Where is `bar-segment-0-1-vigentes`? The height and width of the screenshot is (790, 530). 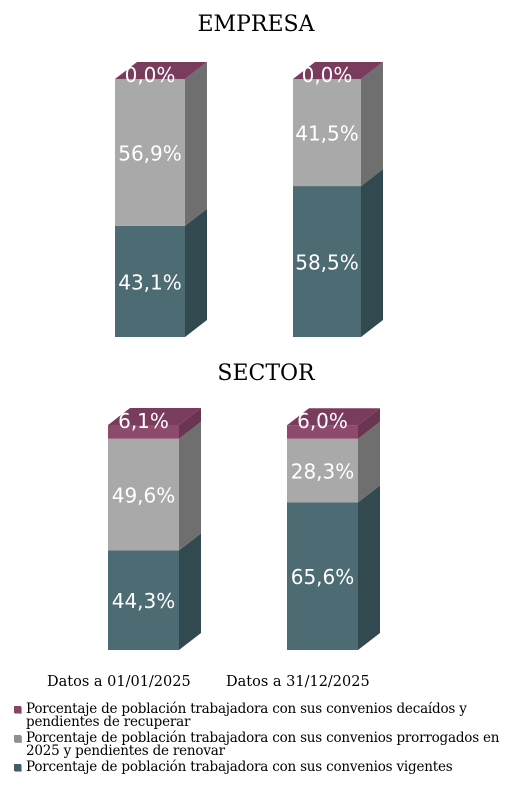 bar-segment-0-1-vigentes is located at coordinates (327, 261).